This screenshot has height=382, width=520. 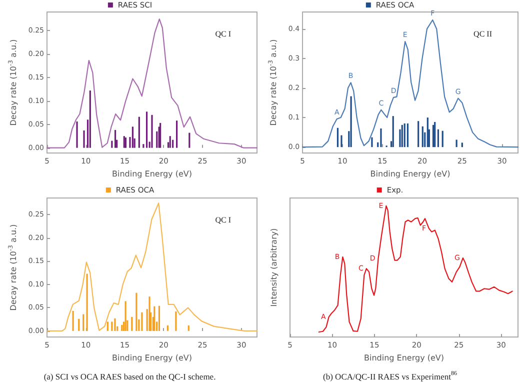 I want to click on text: (a) SCI vs OCA RAES based on the QC-I scheme., so click(x=130, y=377).